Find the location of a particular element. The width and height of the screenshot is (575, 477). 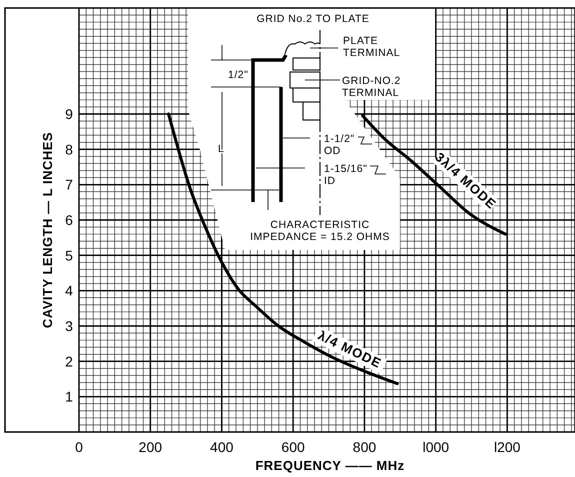

y-tick-label: 3 is located at coordinates (69, 326).